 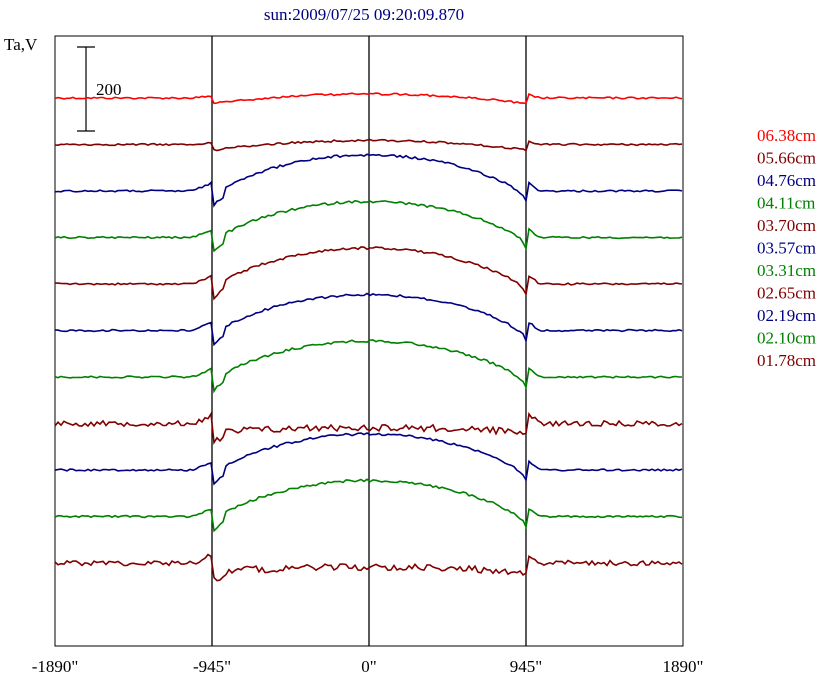 What do you see at coordinates (368, 428) in the screenshot?
I see `trace-02.65cm` at bounding box center [368, 428].